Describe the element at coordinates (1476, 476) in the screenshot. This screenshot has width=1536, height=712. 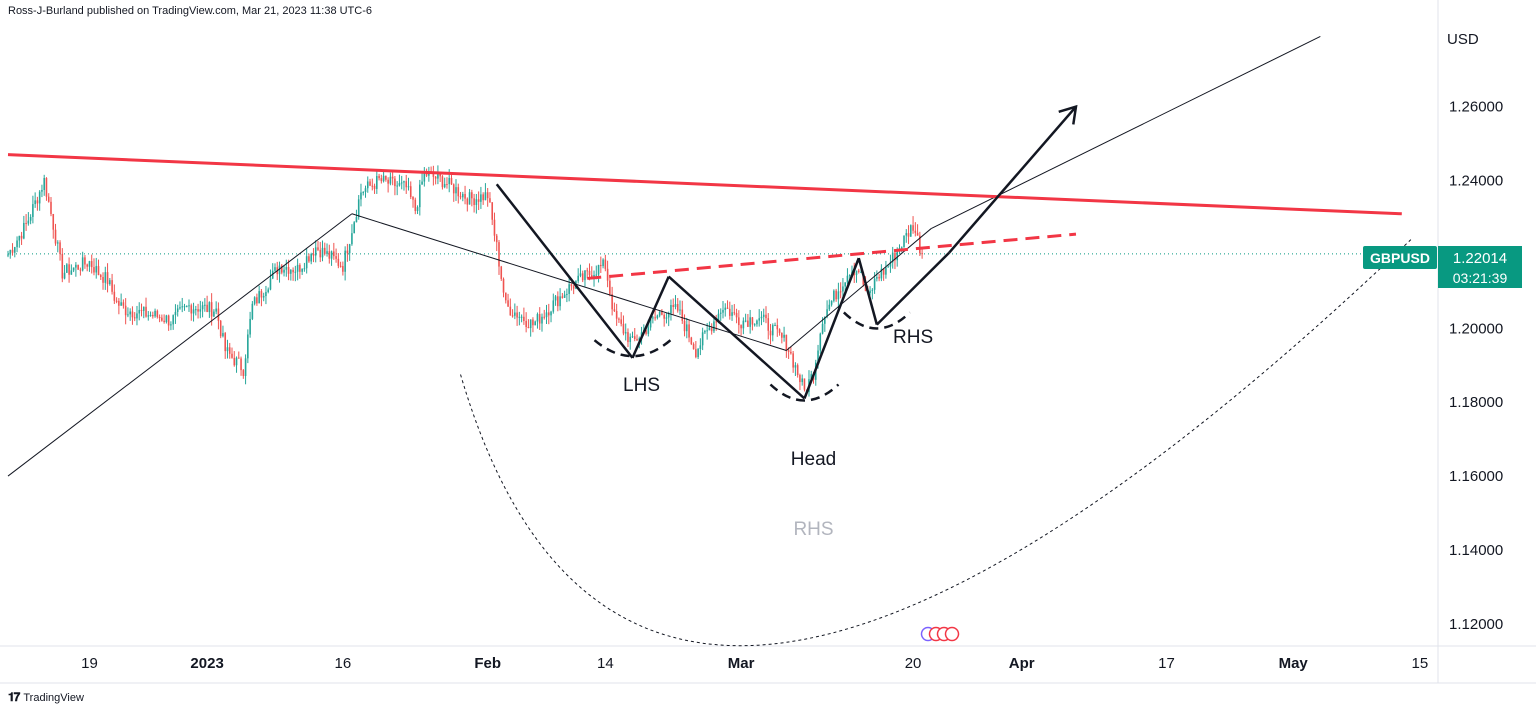
I see `y-tick-label: 1.16000` at that location.